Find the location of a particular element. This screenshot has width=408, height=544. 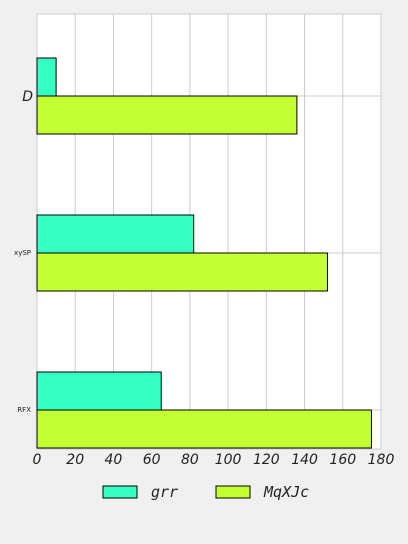

legend: grr MqXJc is located at coordinates (205, 492).